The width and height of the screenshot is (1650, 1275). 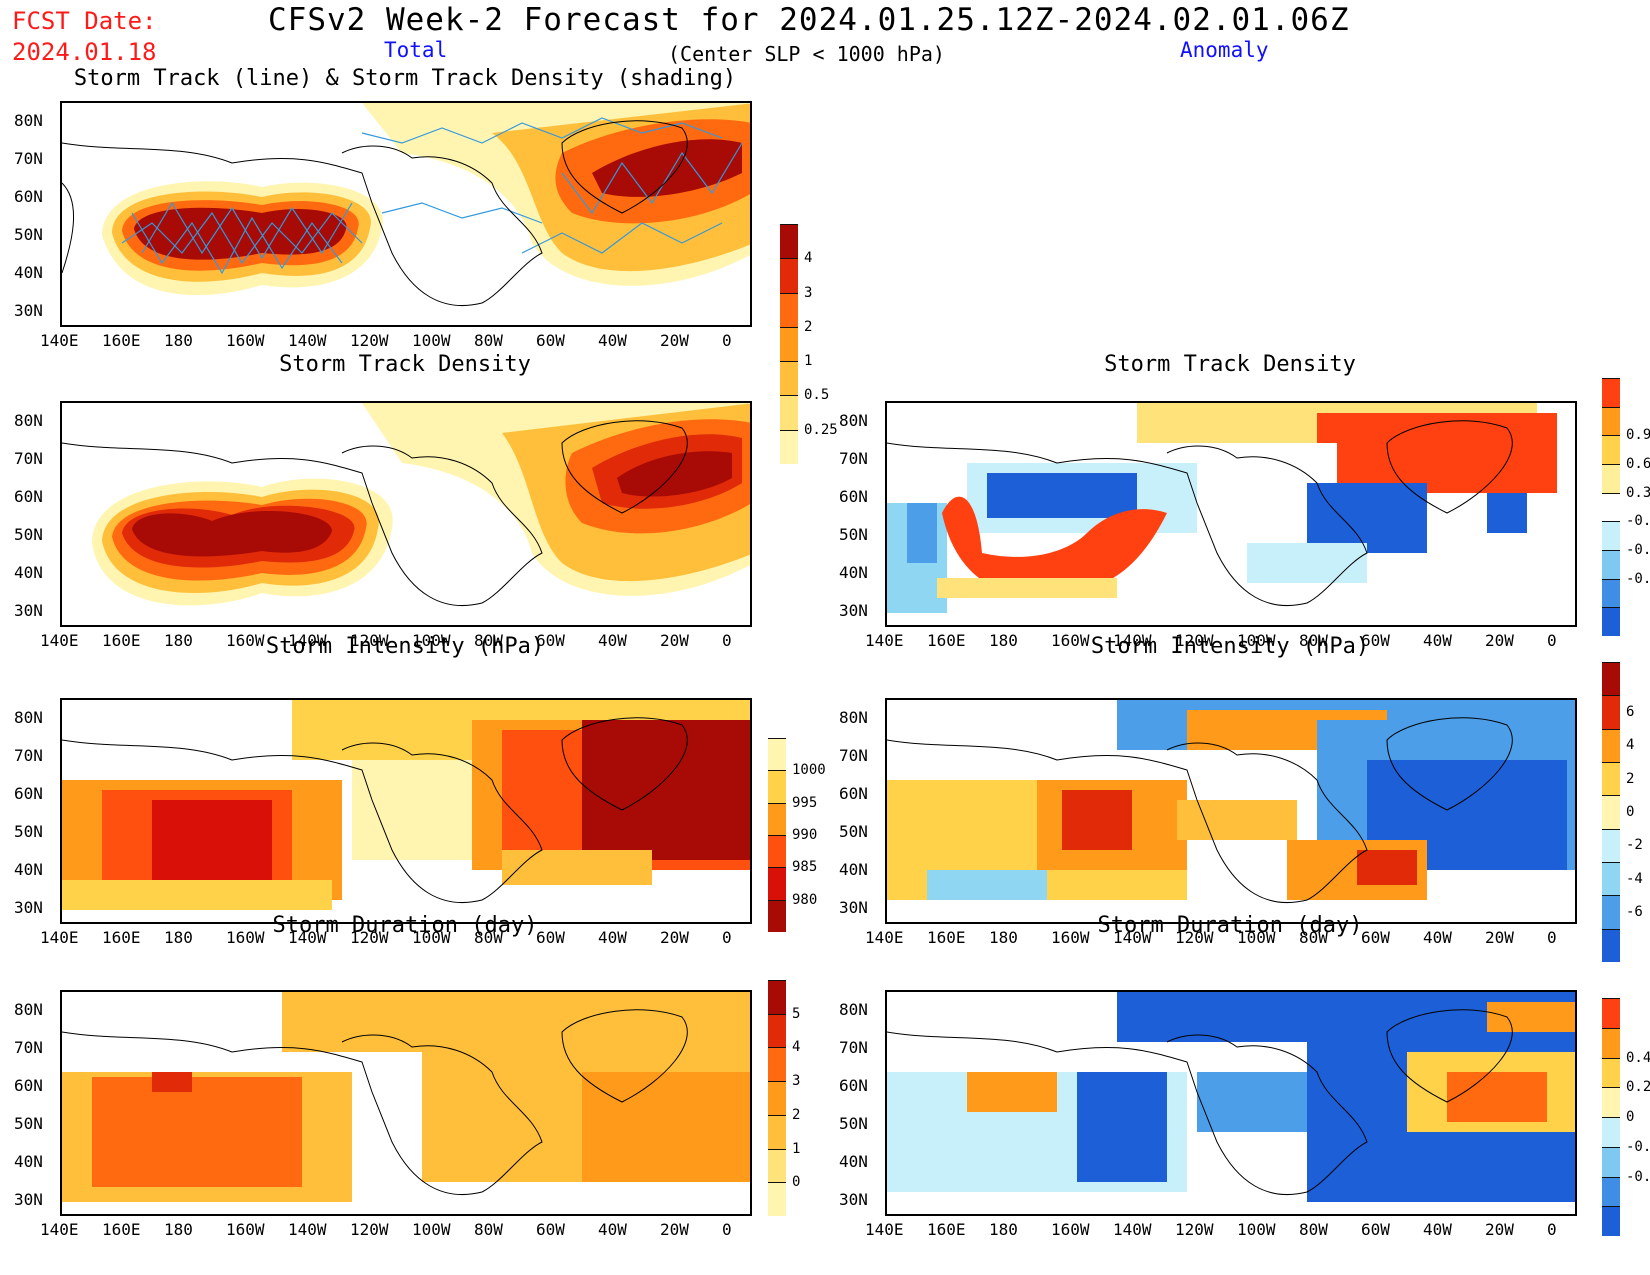 What do you see at coordinates (406, 1103) in the screenshot?
I see `map-total-duration` at bounding box center [406, 1103].